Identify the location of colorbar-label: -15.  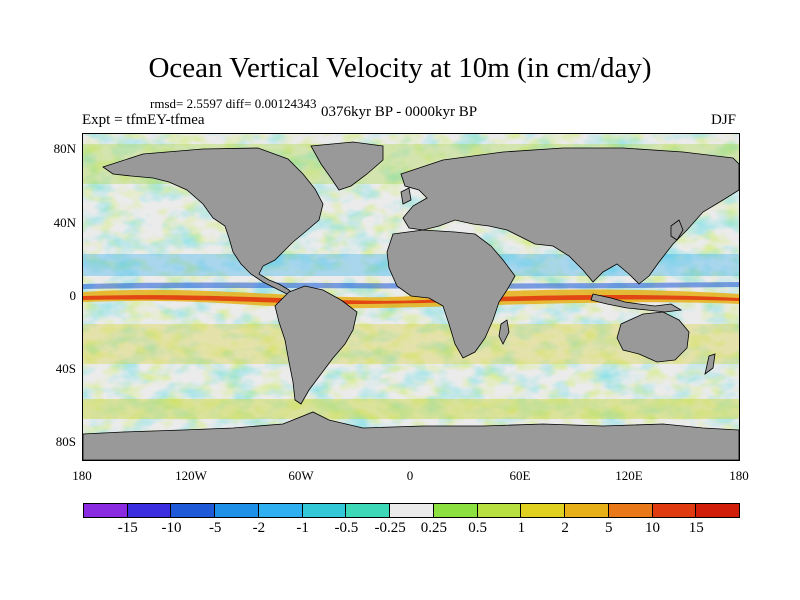
(127, 528).